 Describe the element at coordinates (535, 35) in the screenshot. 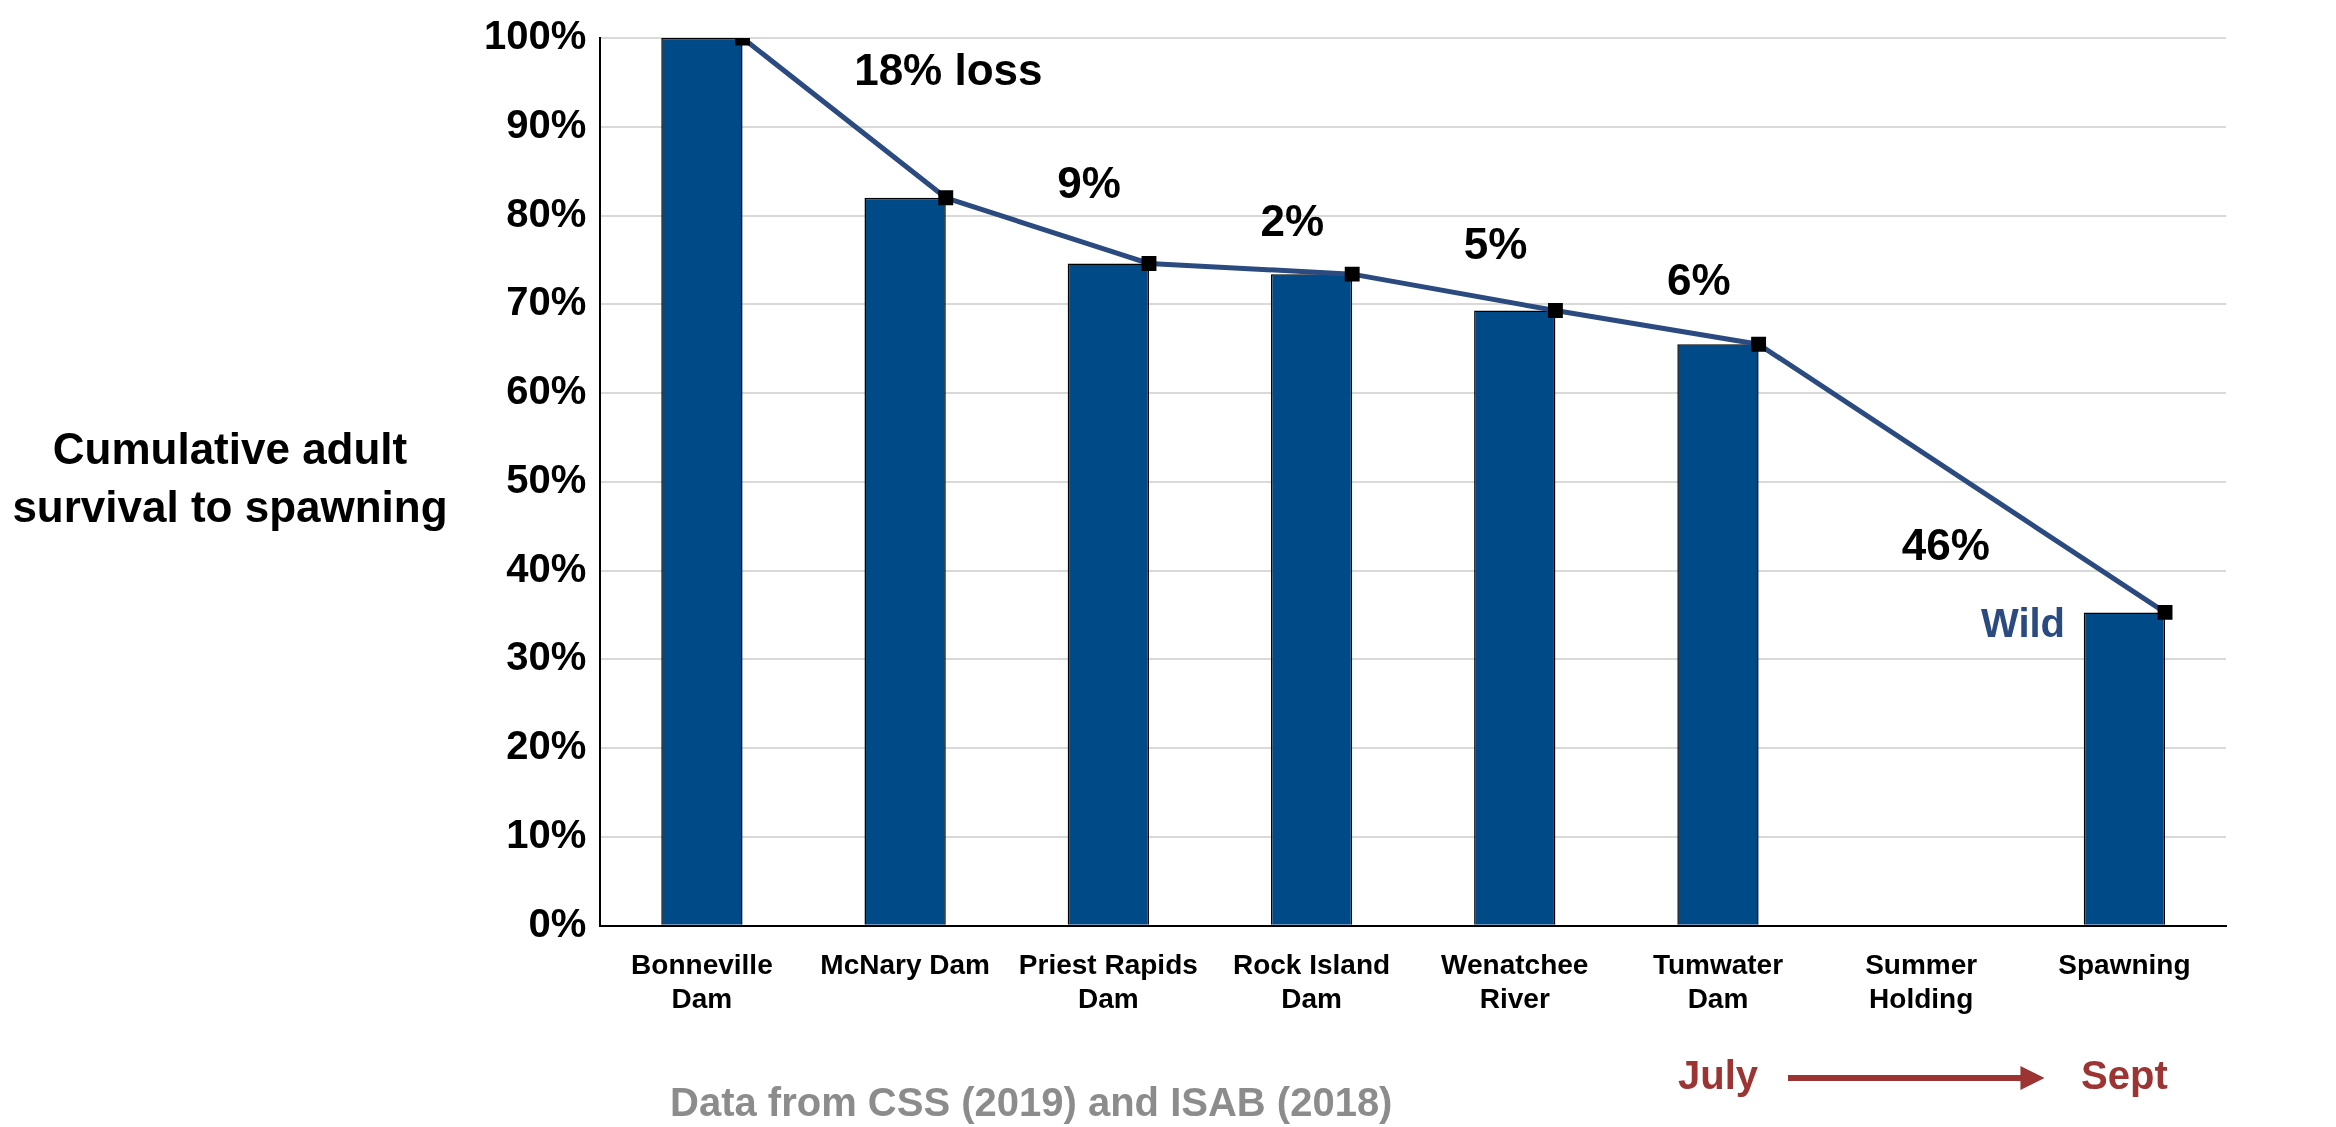

I see `y-tick-label: 100%` at that location.